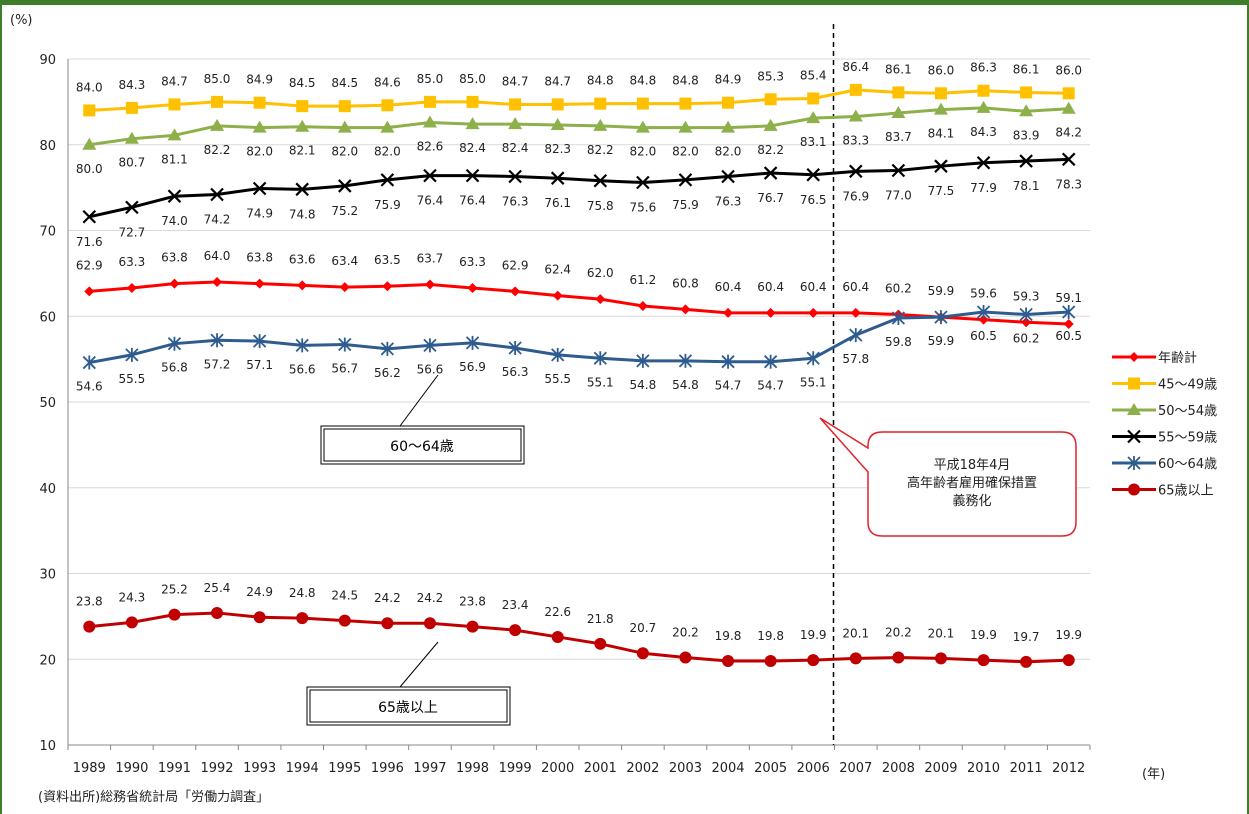  What do you see at coordinates (217, 79) in the screenshot?
I see `data-label-1-3: 85.0` at bounding box center [217, 79].